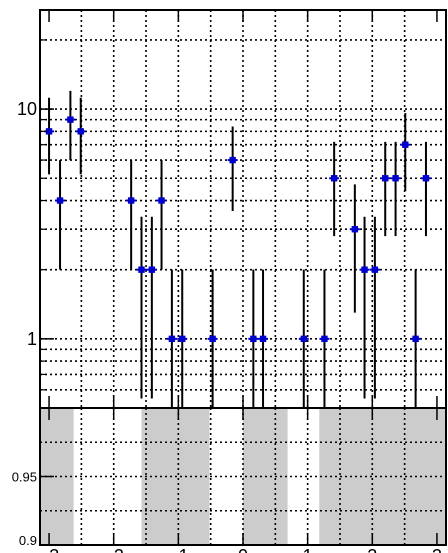 The width and height of the screenshot is (448, 553). I want to click on x-tick-label: −1, so click(178, 549).